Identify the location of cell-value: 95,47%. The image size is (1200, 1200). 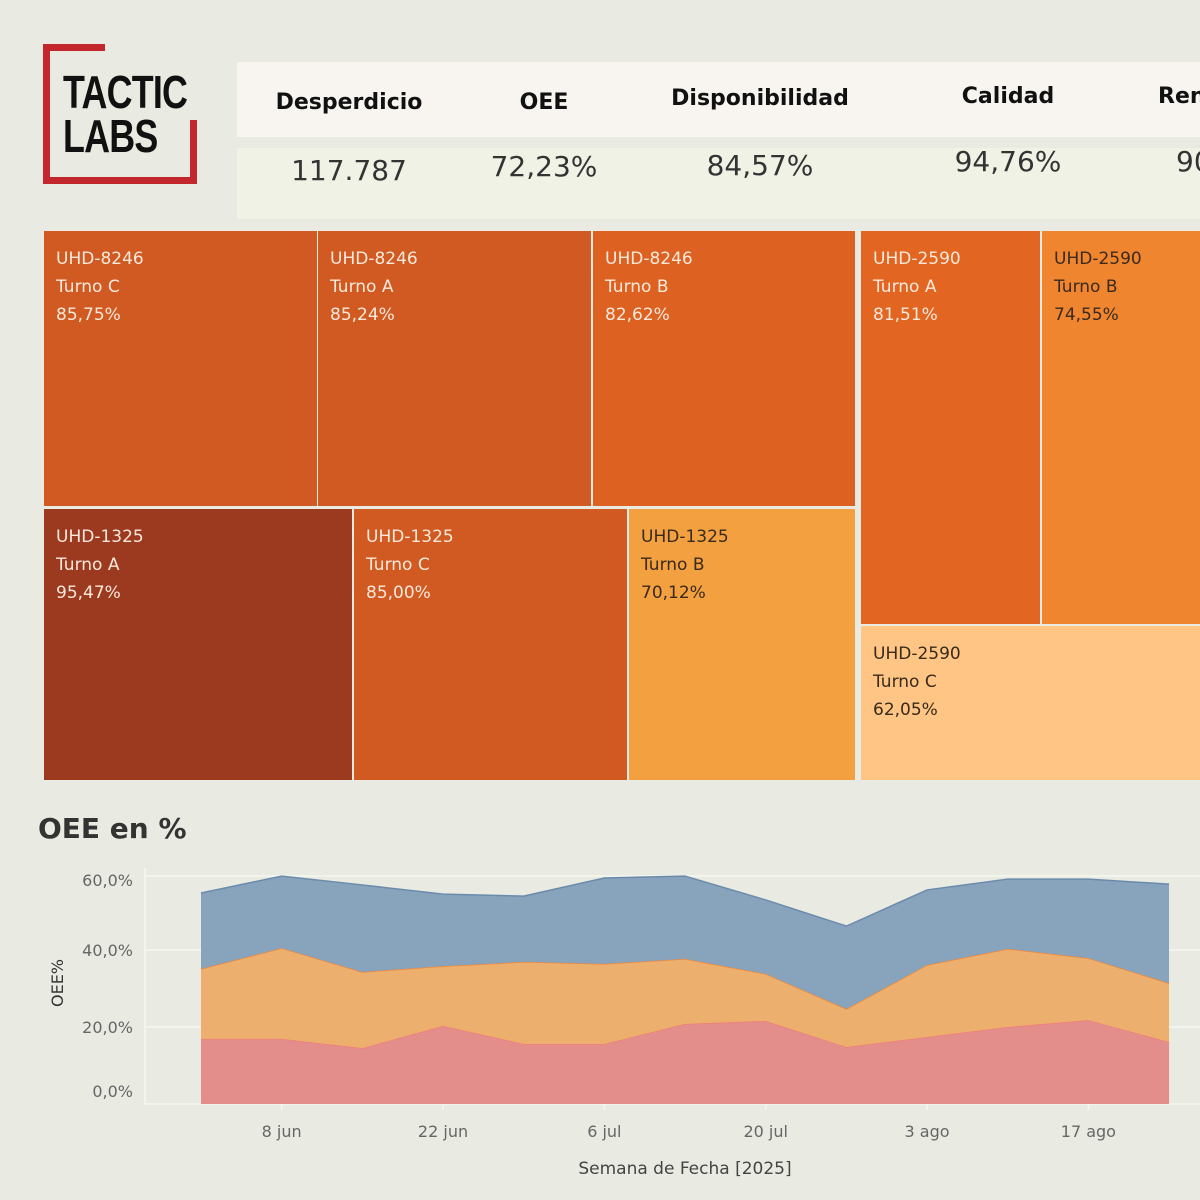
(88, 593).